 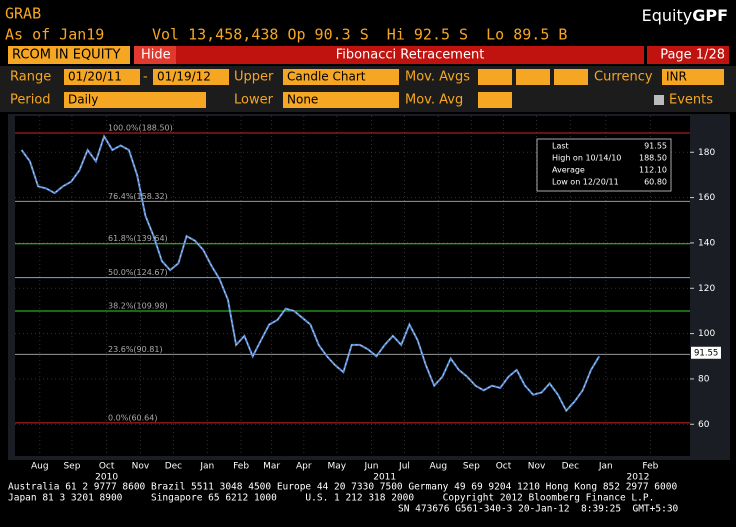 I want to click on y-tick-label: 140, so click(x=706, y=243).